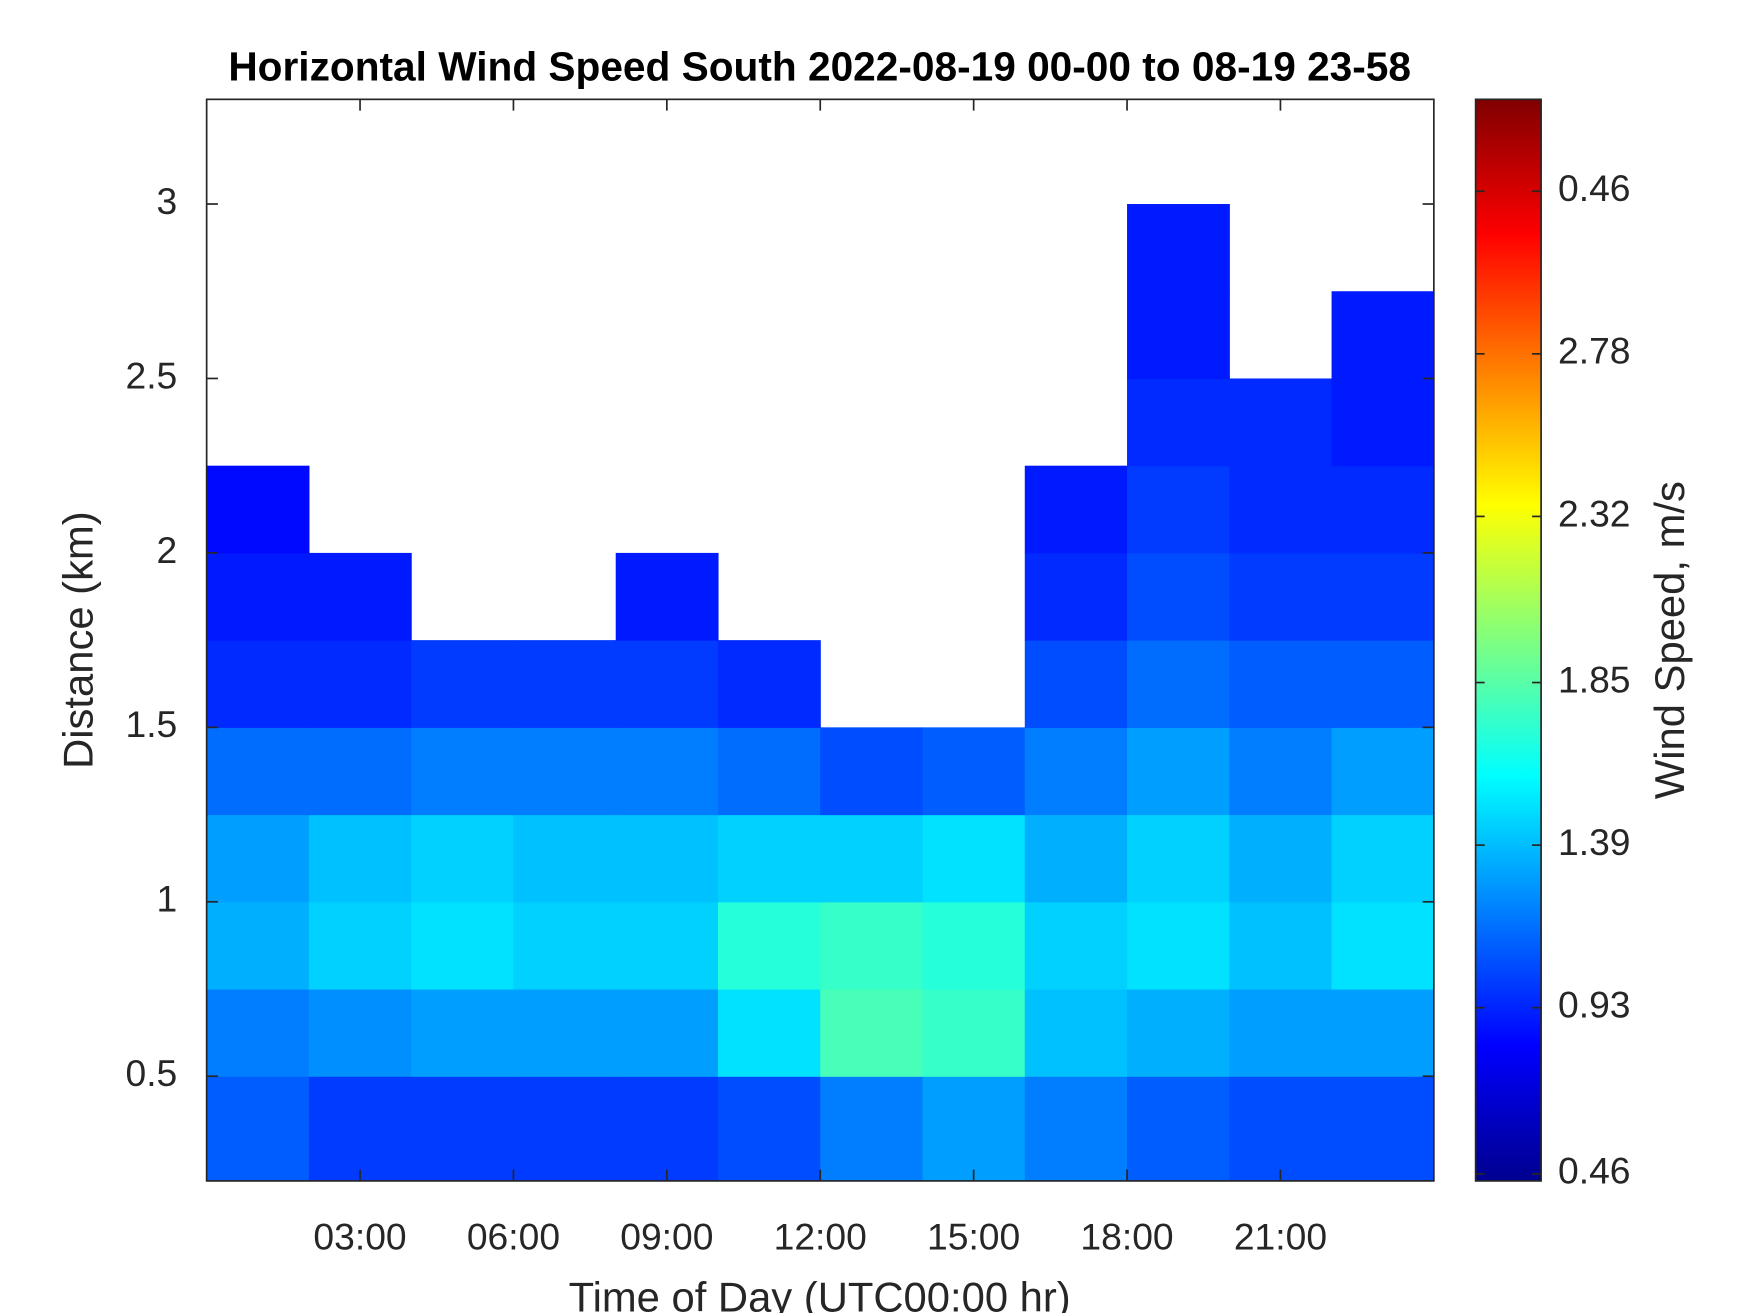 The height and width of the screenshot is (1313, 1750). I want to click on x-tick-label: 21:00, so click(1280, 1236).